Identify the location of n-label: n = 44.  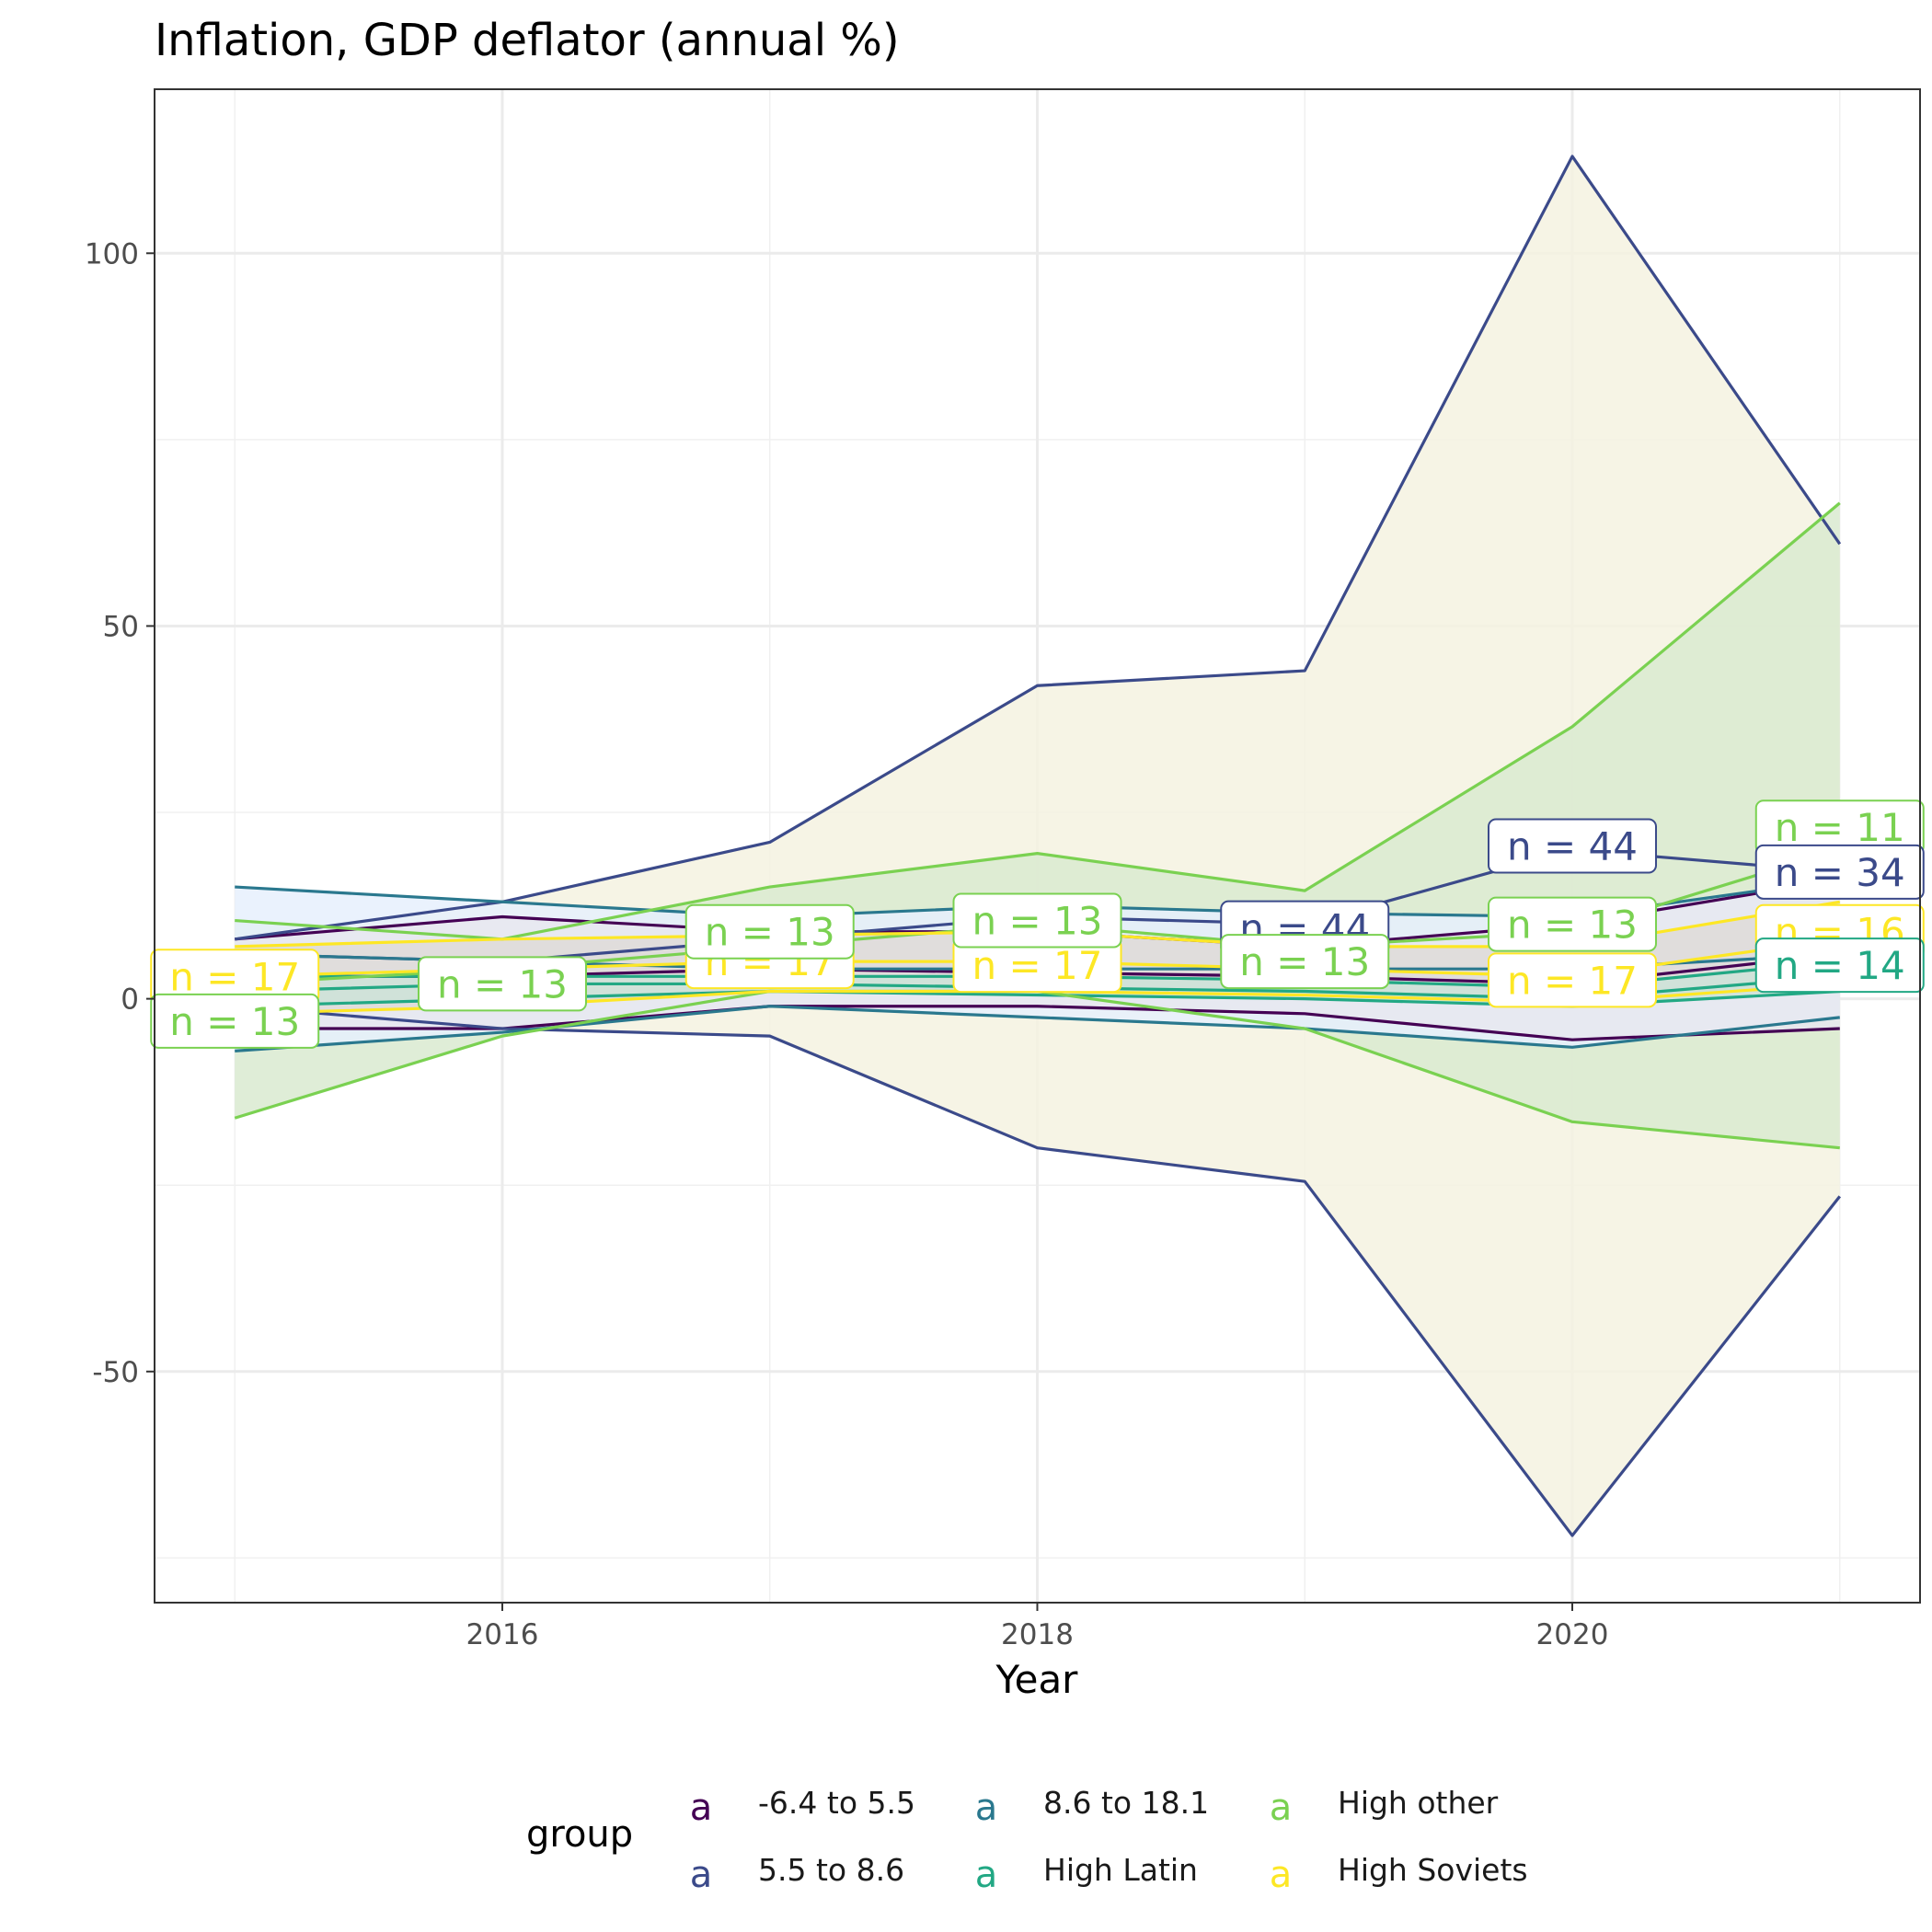
(1573, 846).